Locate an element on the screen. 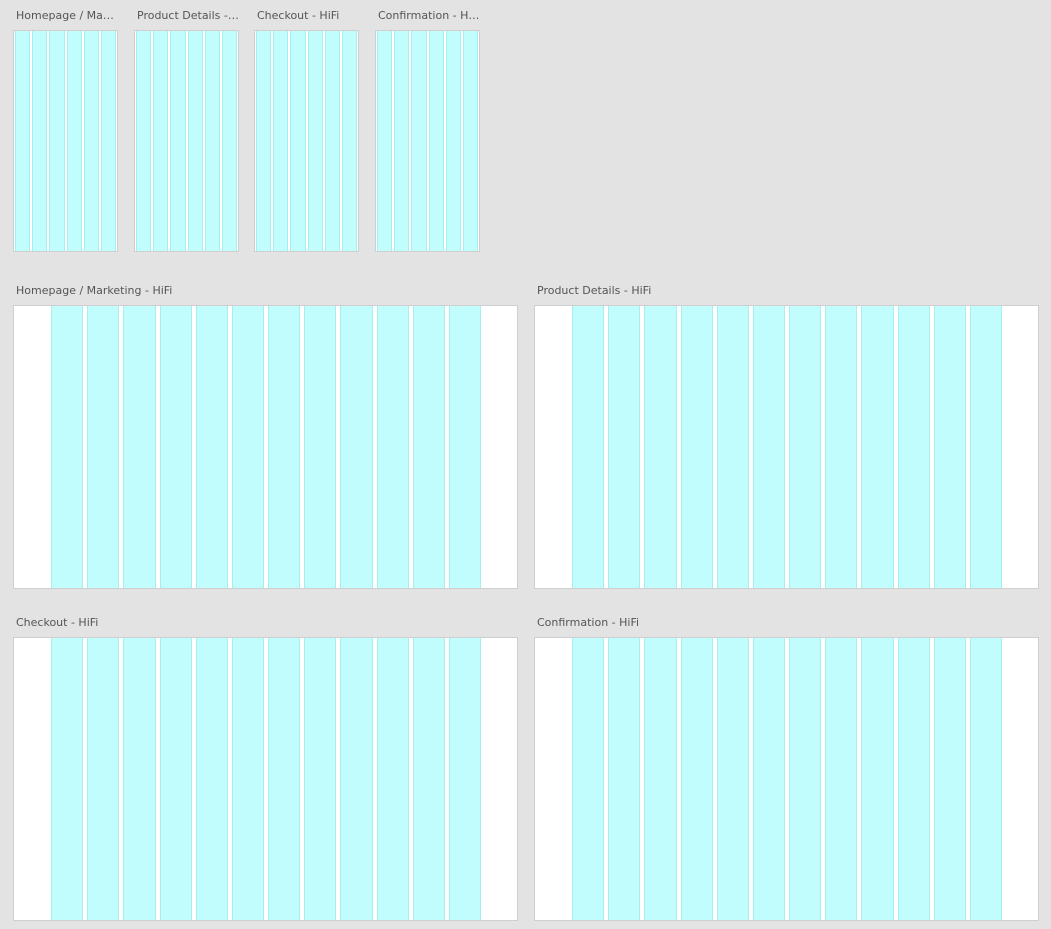 The height and width of the screenshot is (929, 1051). artboard-product-details-small is located at coordinates (186, 141).